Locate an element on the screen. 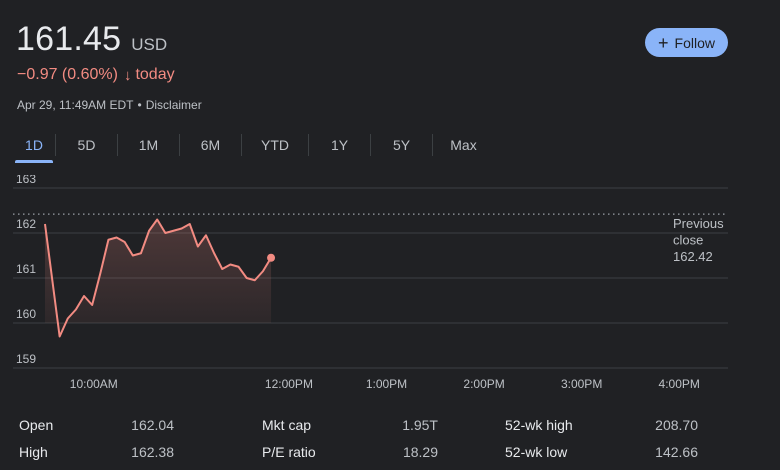 The height and width of the screenshot is (470, 780). stat-label-open: Open is located at coordinates (36, 425).